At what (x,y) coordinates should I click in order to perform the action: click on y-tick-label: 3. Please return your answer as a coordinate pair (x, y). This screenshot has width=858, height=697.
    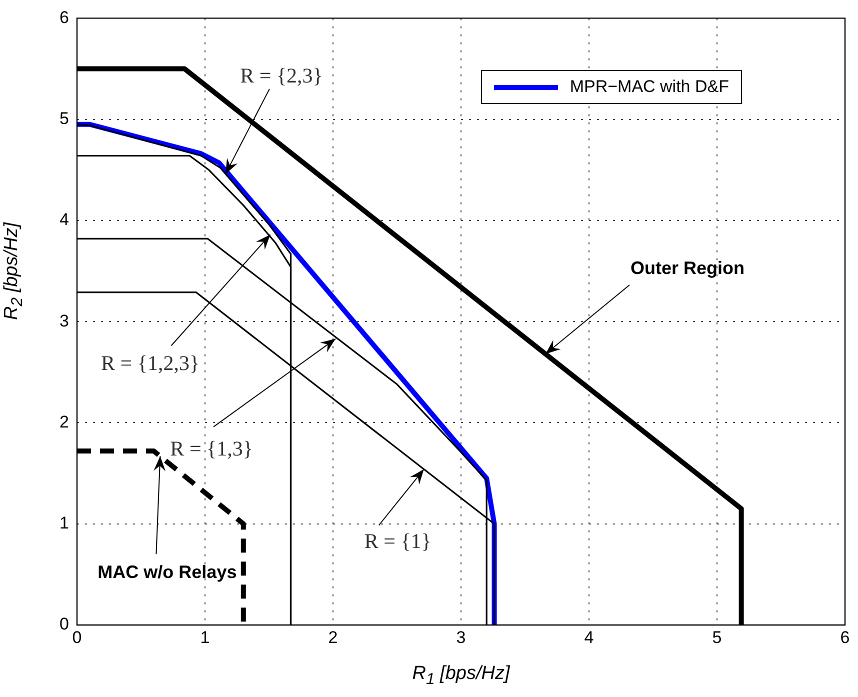
    Looking at the image, I should click on (64, 320).